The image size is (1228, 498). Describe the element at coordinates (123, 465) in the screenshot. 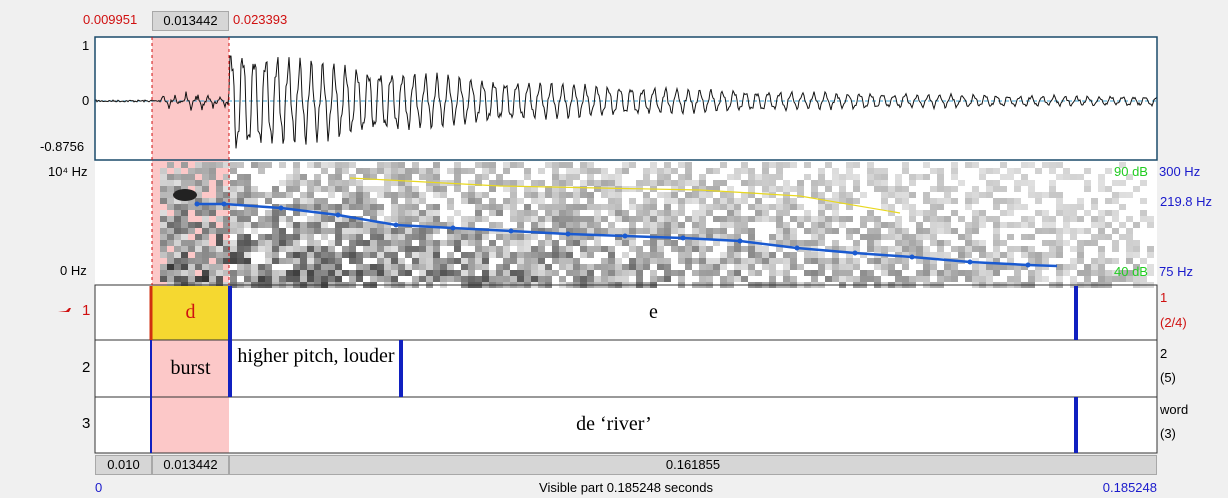

I see `time-bar-left: 0.010` at that location.